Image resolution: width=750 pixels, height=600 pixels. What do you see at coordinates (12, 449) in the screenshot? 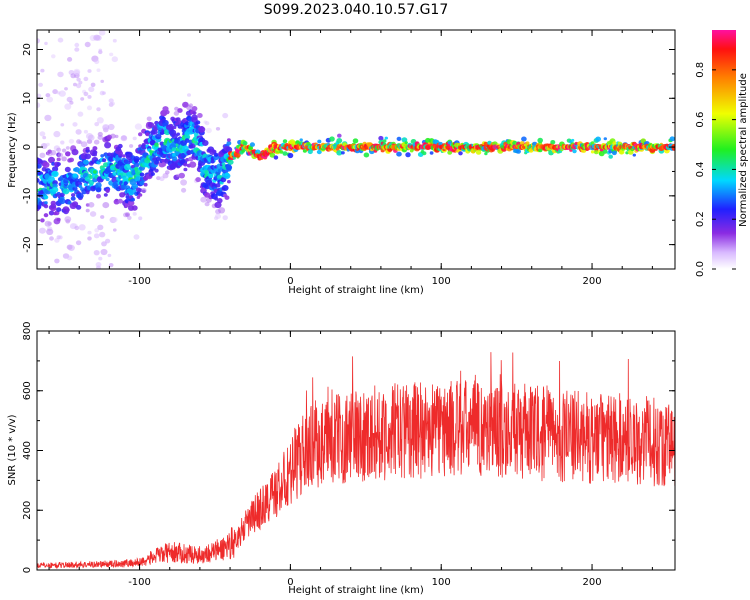
I see `snr-ylabel: SNR (10 * v/v)` at bounding box center [12, 449].